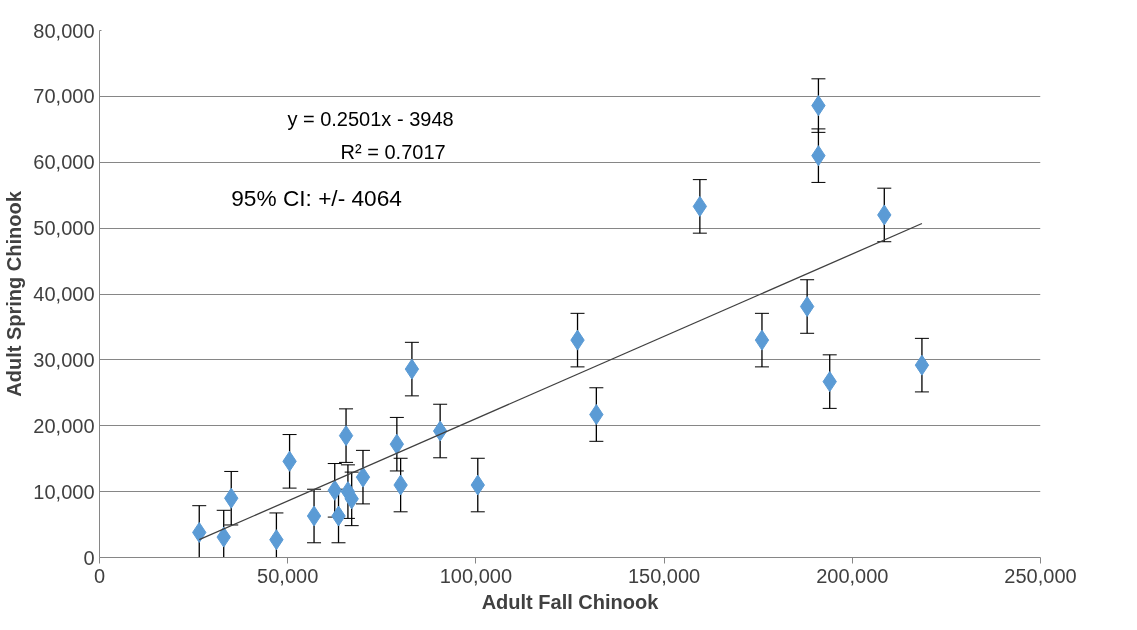 Image resolution: width=1137 pixels, height=630 pixels. I want to click on y-tick-label: 10,000, so click(64, 491).